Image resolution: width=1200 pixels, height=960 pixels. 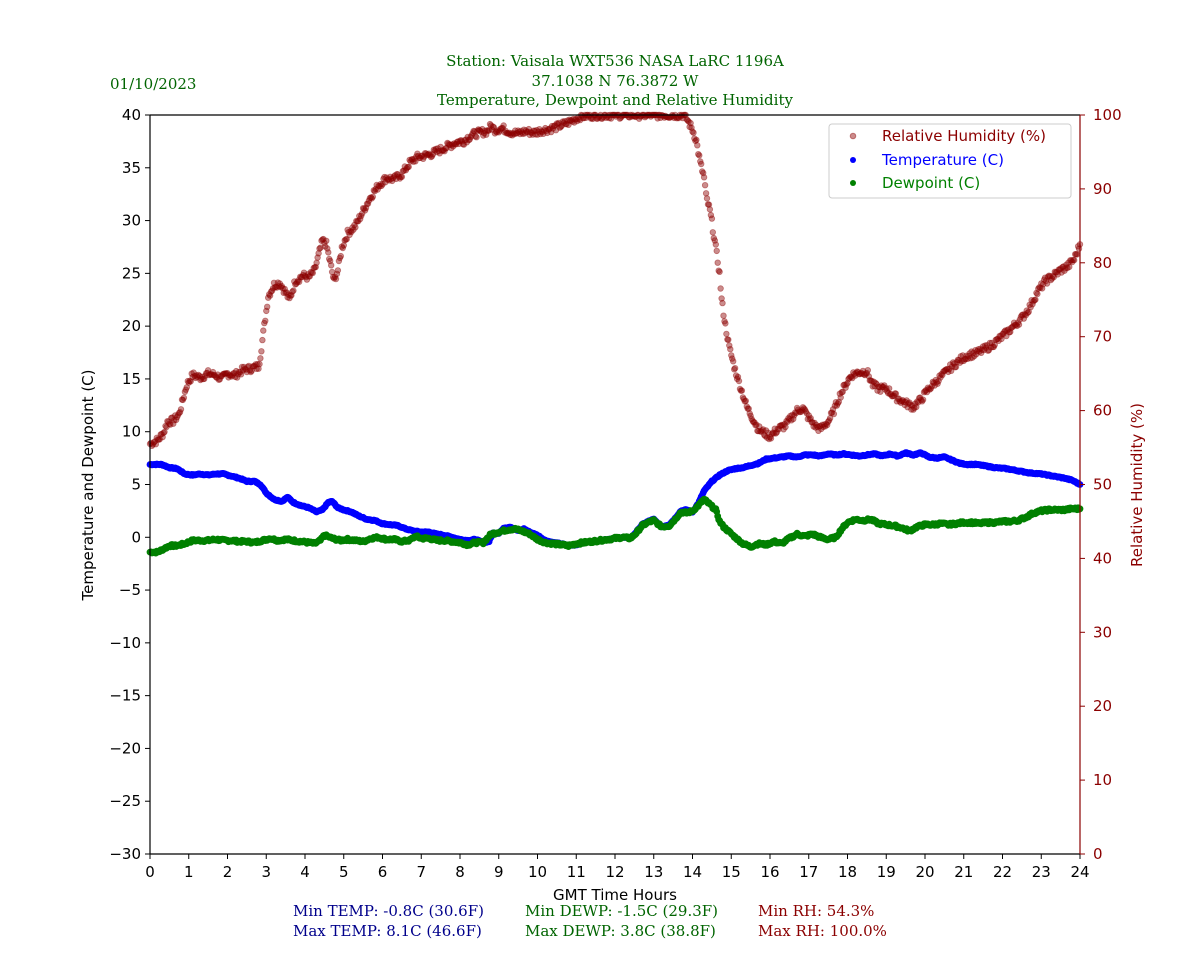 What do you see at coordinates (125, 801) in the screenshot?
I see `y-tick-label: −25` at bounding box center [125, 801].